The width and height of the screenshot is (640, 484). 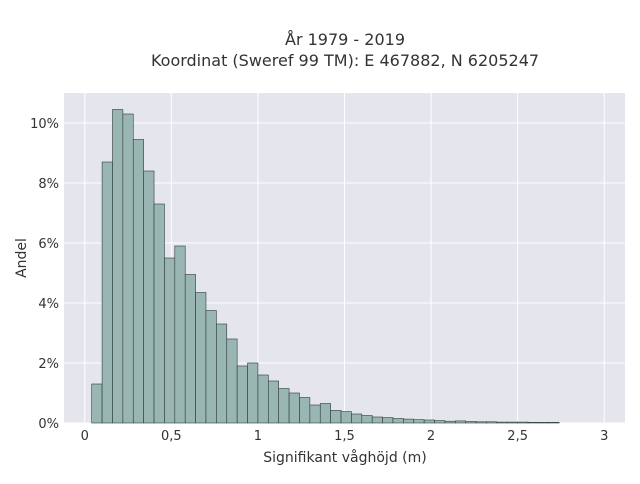 What do you see at coordinates (48, 424) in the screenshot?
I see `y-tick-label: 0%` at bounding box center [48, 424].